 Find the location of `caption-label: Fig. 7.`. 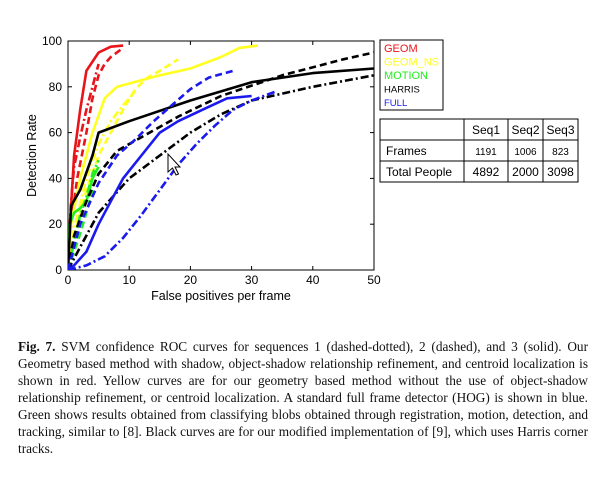

caption-label: Fig. 7. is located at coordinates (37, 346).